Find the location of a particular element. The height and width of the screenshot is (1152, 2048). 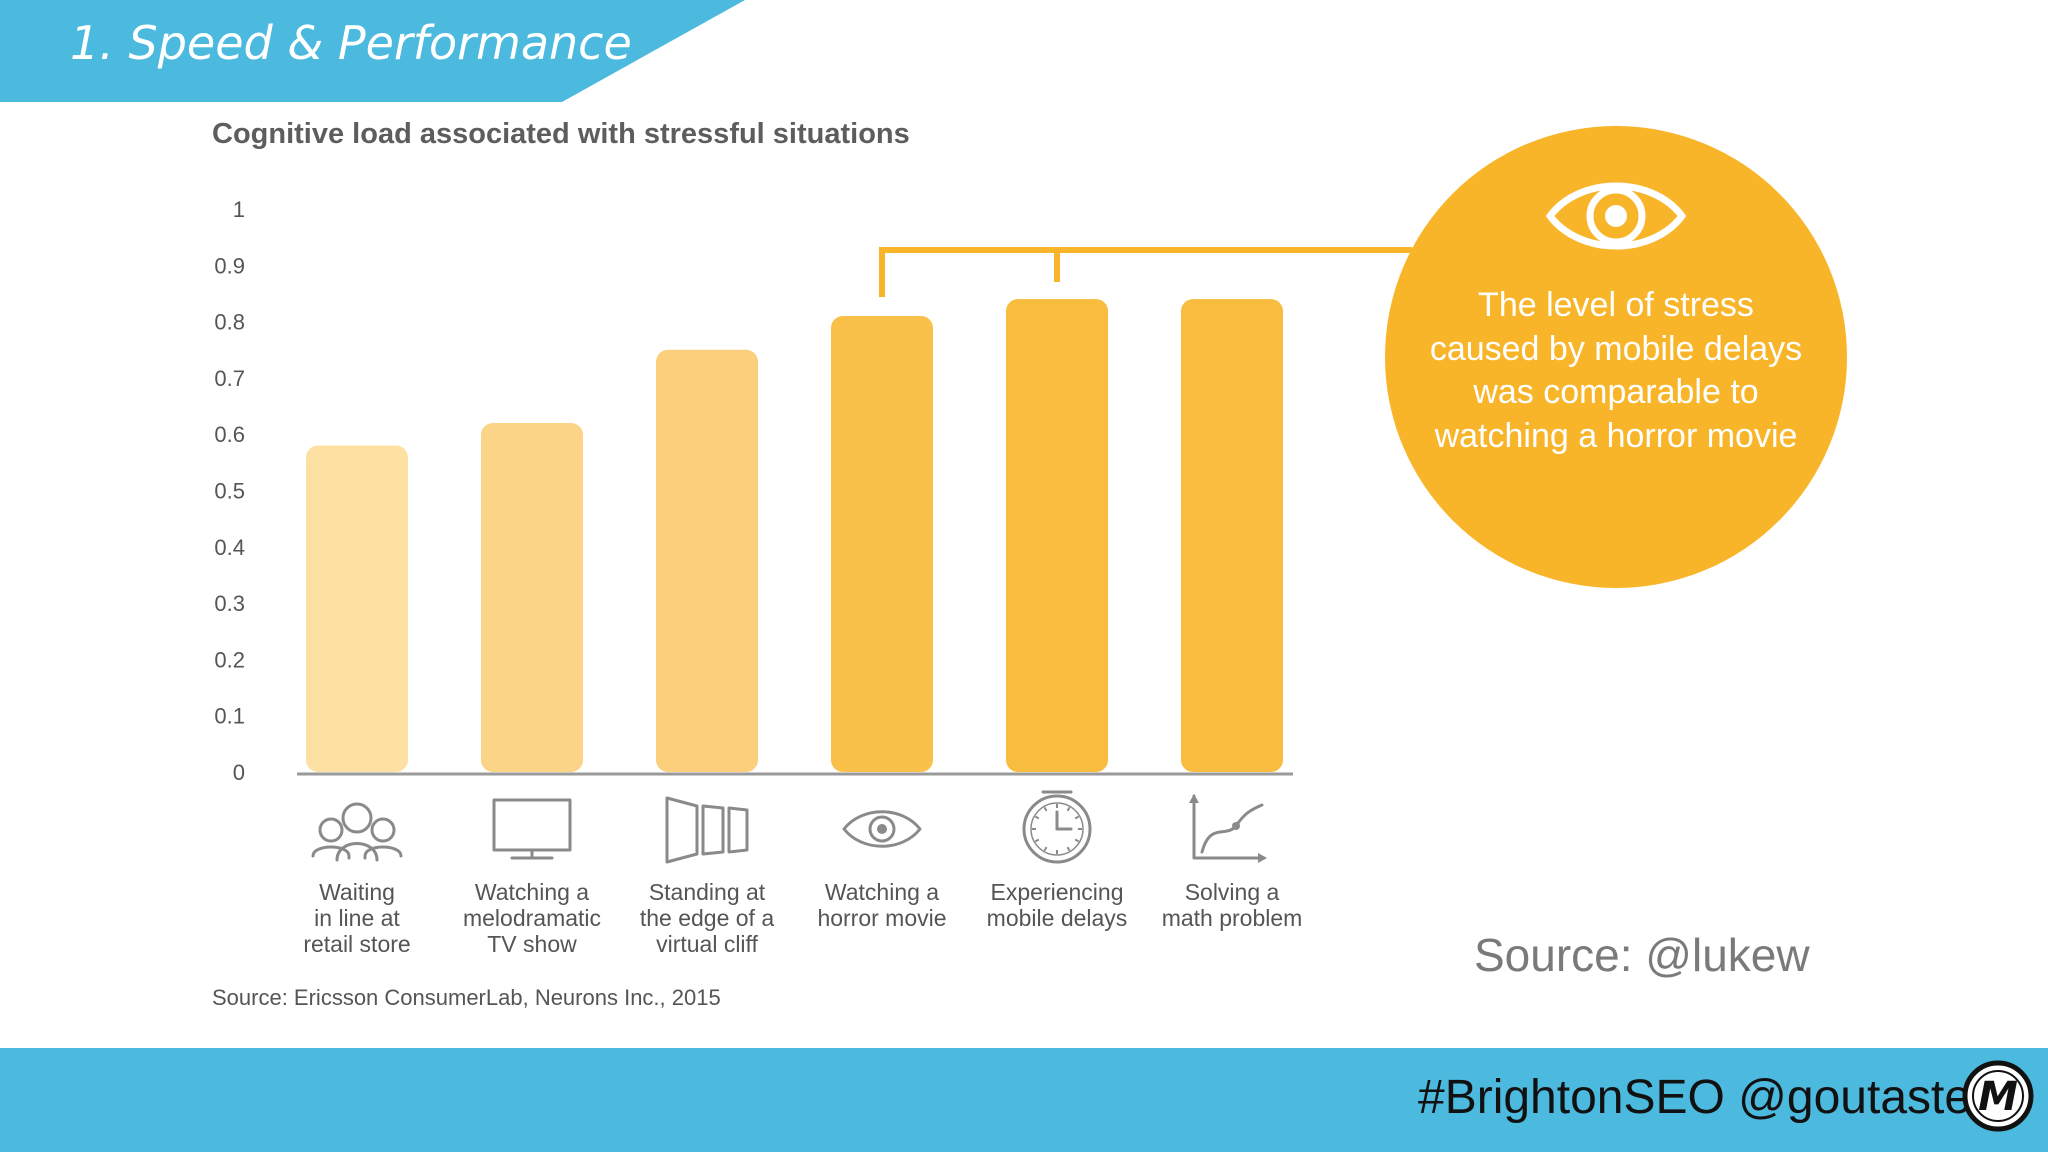

clock-icon is located at coordinates (1057, 827).